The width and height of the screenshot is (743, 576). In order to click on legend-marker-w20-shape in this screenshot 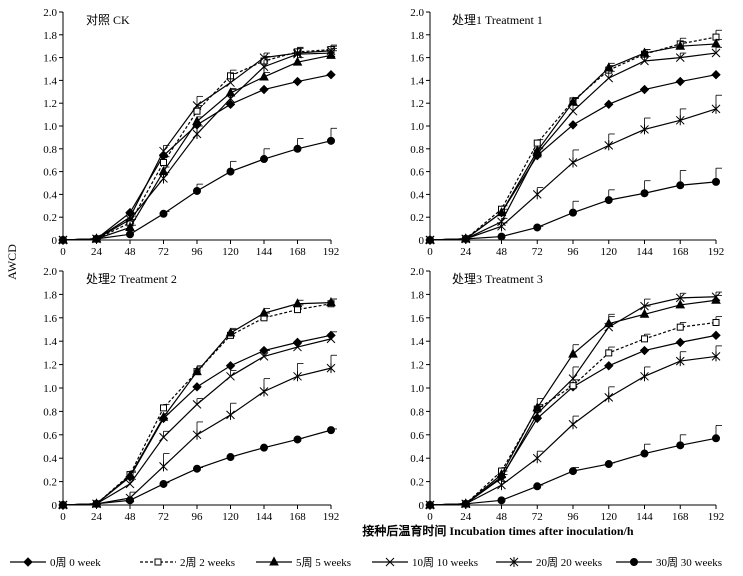, I will do `click(514, 562)`.